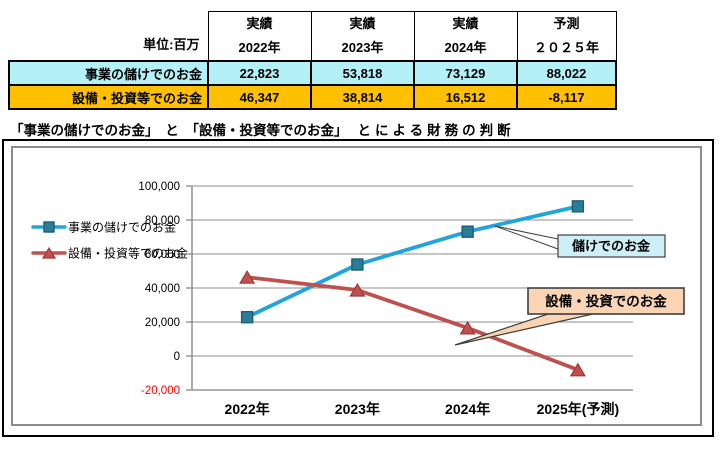 Image resolution: width=720 pixels, height=449 pixels. What do you see at coordinates (566, 97) in the screenshot?
I see `cell-investment-2025-negative: -8,117` at bounding box center [566, 97].